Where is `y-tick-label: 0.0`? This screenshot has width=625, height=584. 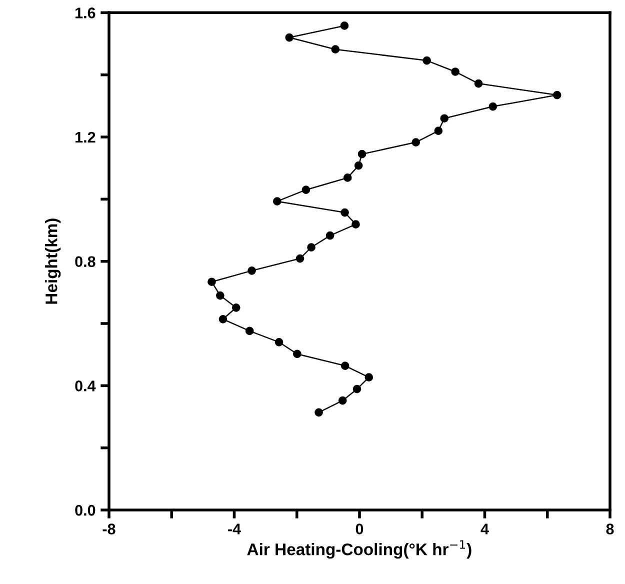 y-tick-label: 0.0 is located at coordinates (85, 510).